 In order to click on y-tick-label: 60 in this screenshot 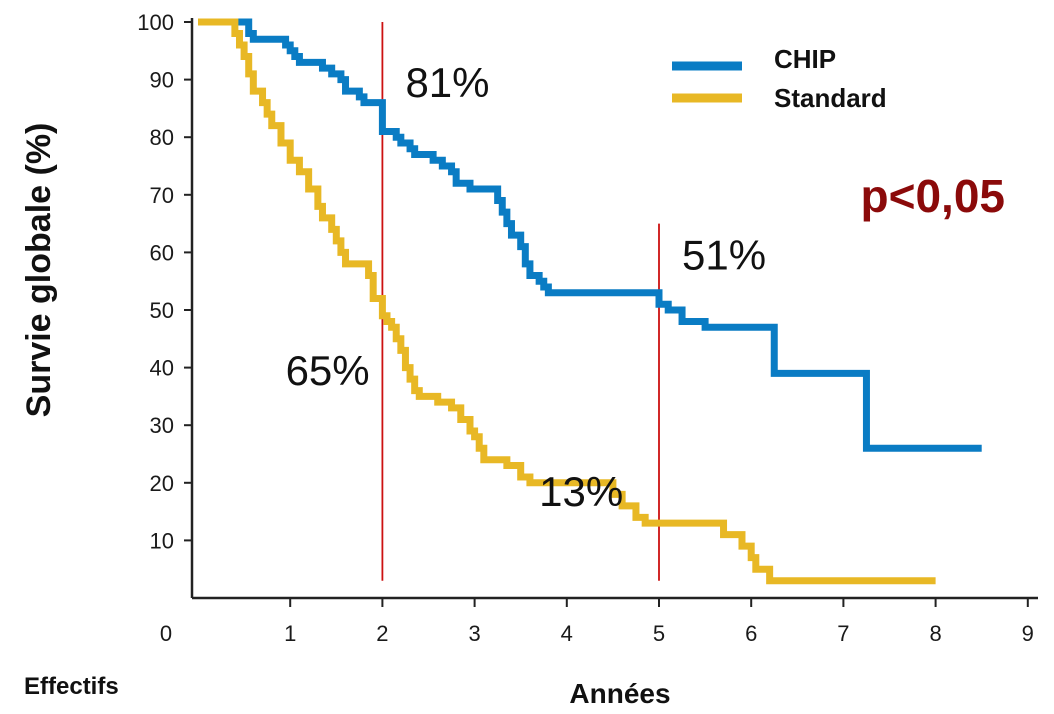, I will do `click(162, 252)`.